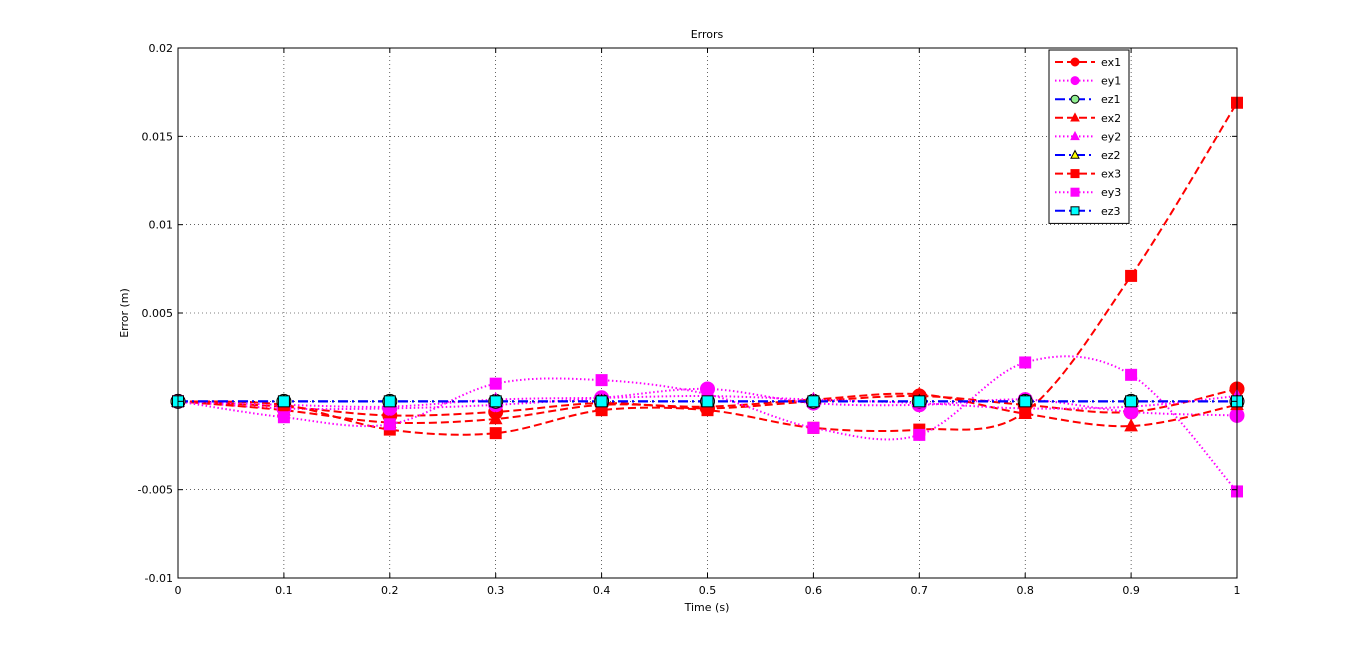 The height and width of the screenshot is (651, 1366). What do you see at coordinates (1075, 192) in the screenshot?
I see `legend-marker-ey3` at bounding box center [1075, 192].